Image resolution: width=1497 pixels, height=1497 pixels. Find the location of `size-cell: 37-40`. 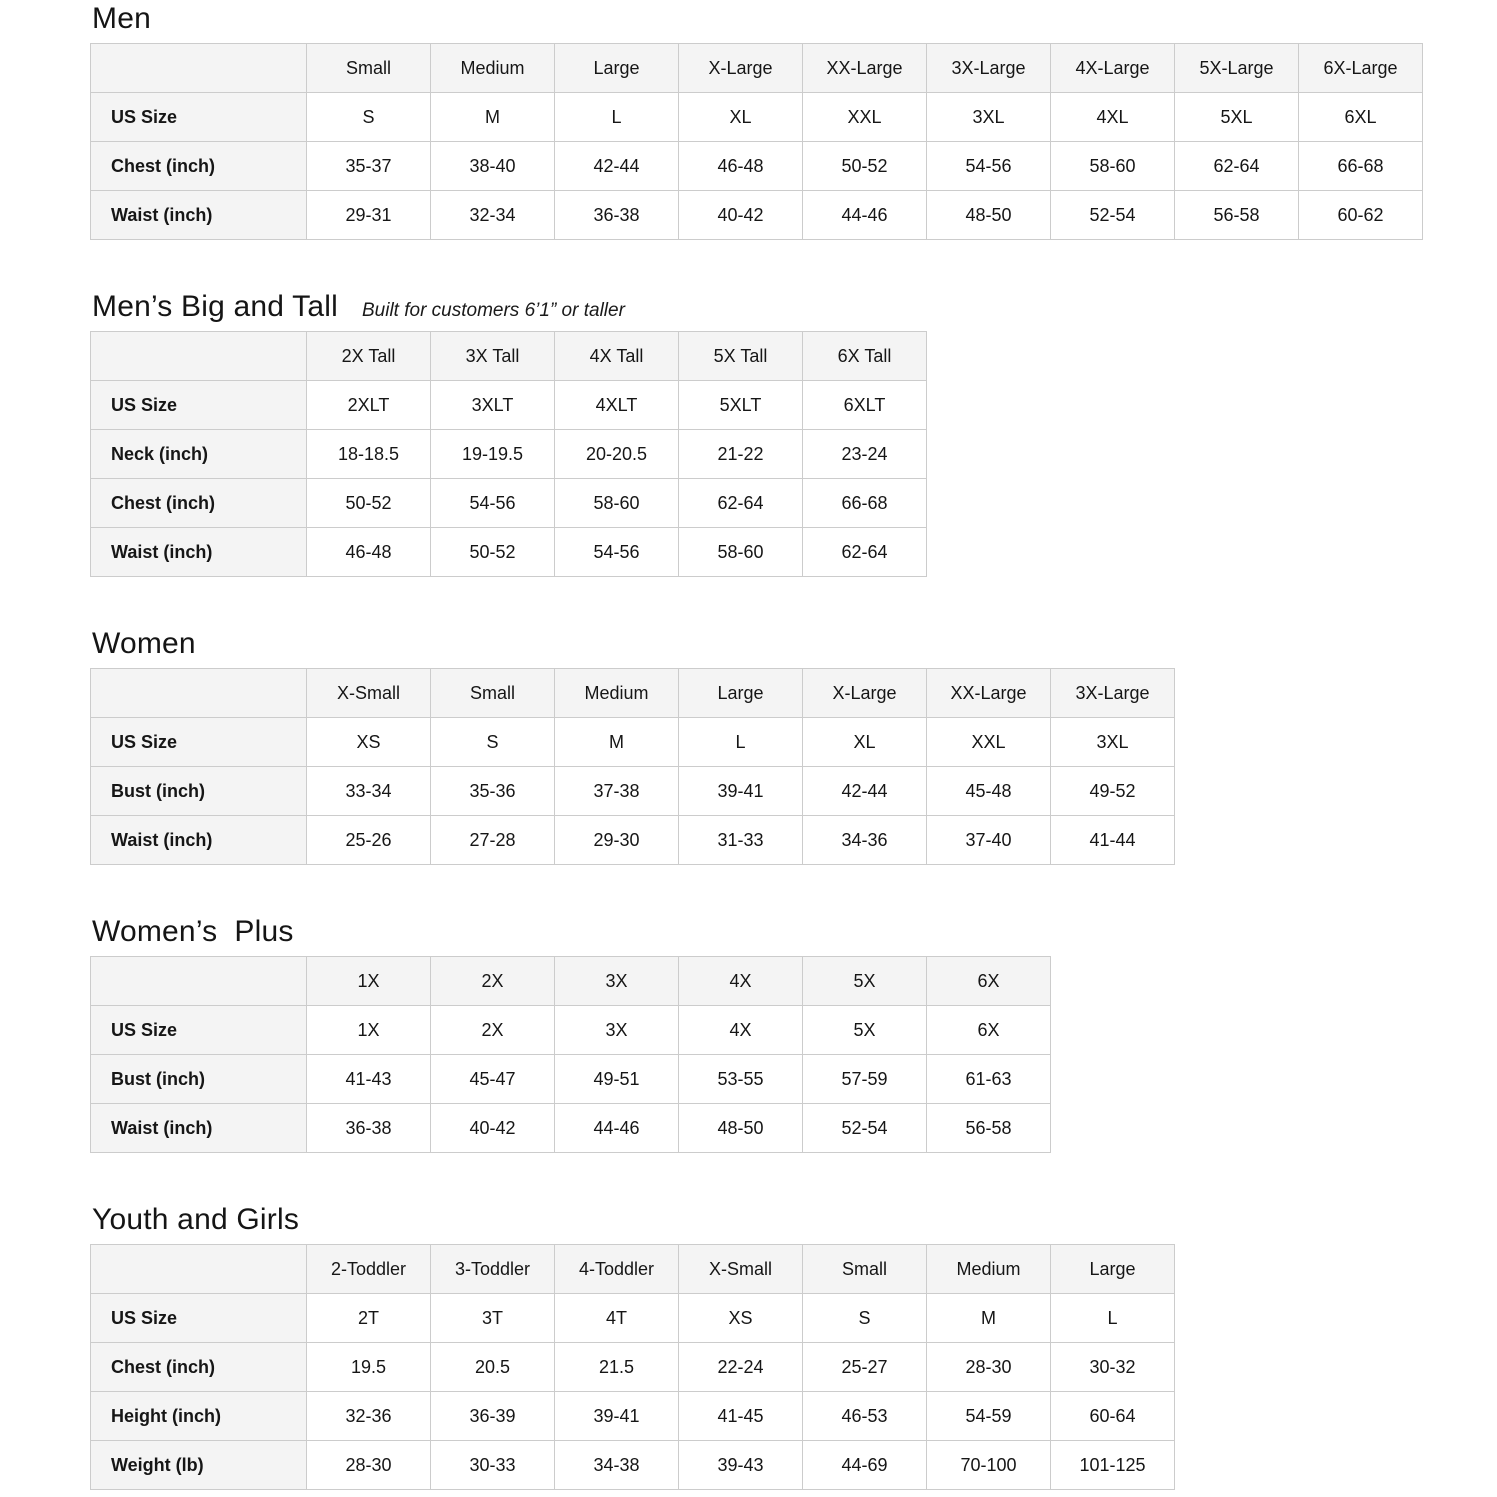

size-cell: 37-40 is located at coordinates (988, 840).